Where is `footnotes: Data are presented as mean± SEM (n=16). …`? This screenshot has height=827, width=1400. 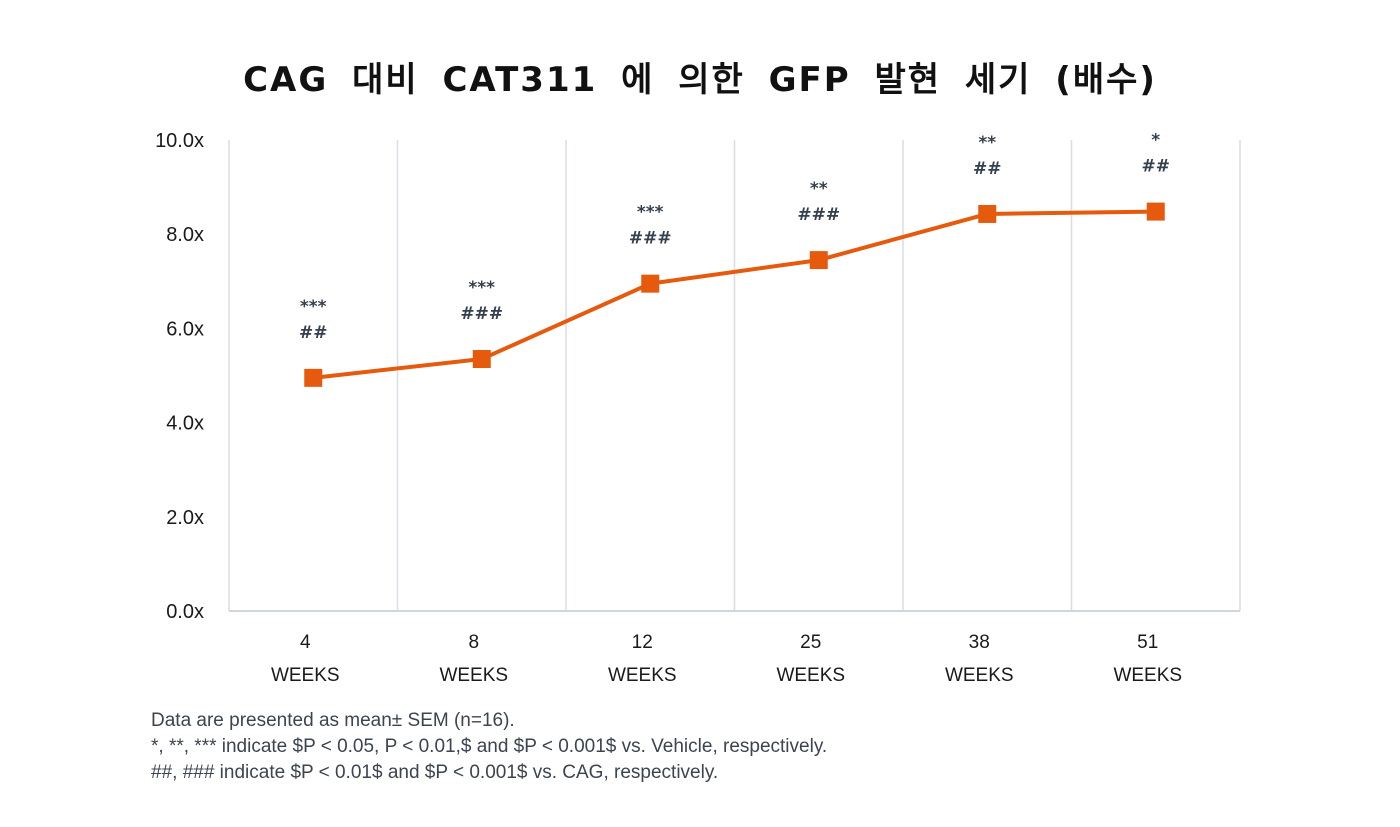
footnotes: Data are presented as mean± SEM (n=16). … is located at coordinates (489, 747).